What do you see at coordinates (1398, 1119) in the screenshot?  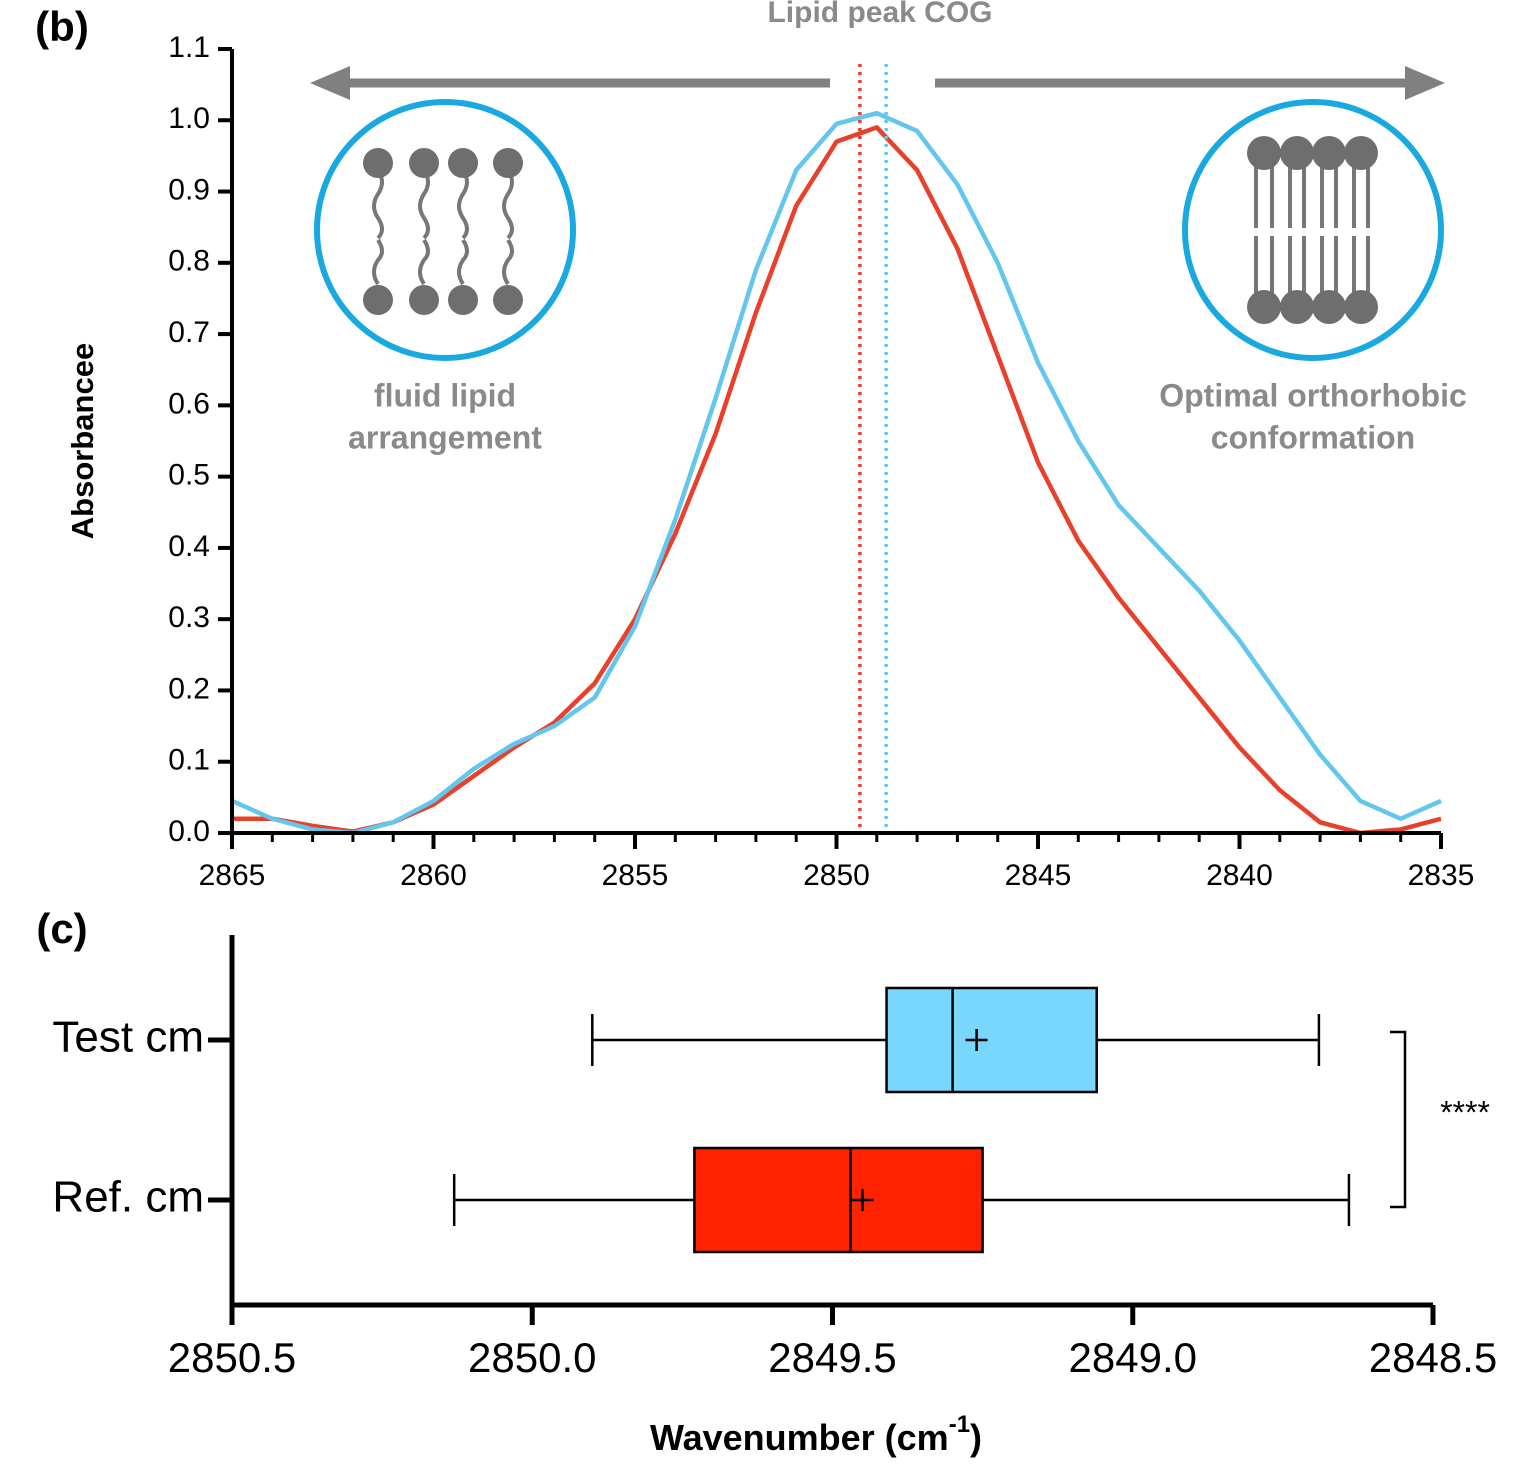 I see `significance-bracket` at bounding box center [1398, 1119].